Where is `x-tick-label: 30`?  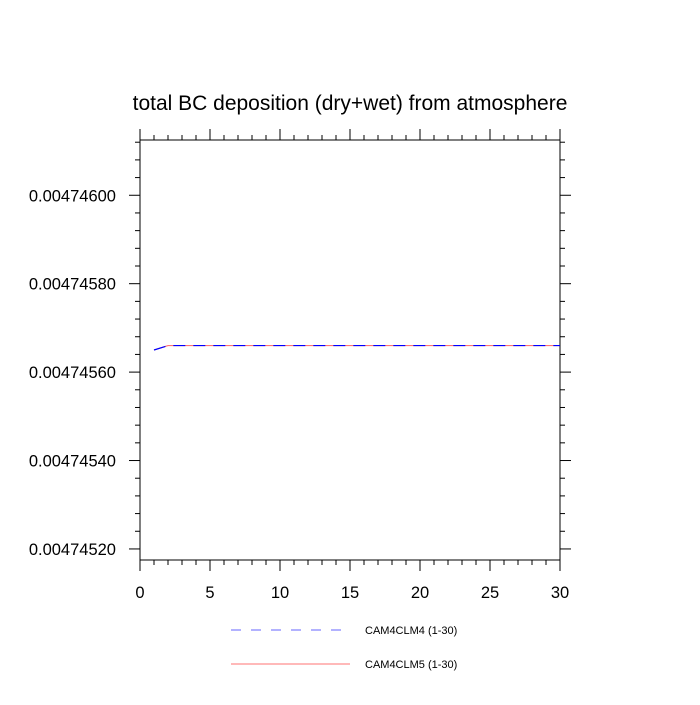 x-tick-label: 30 is located at coordinates (560, 593).